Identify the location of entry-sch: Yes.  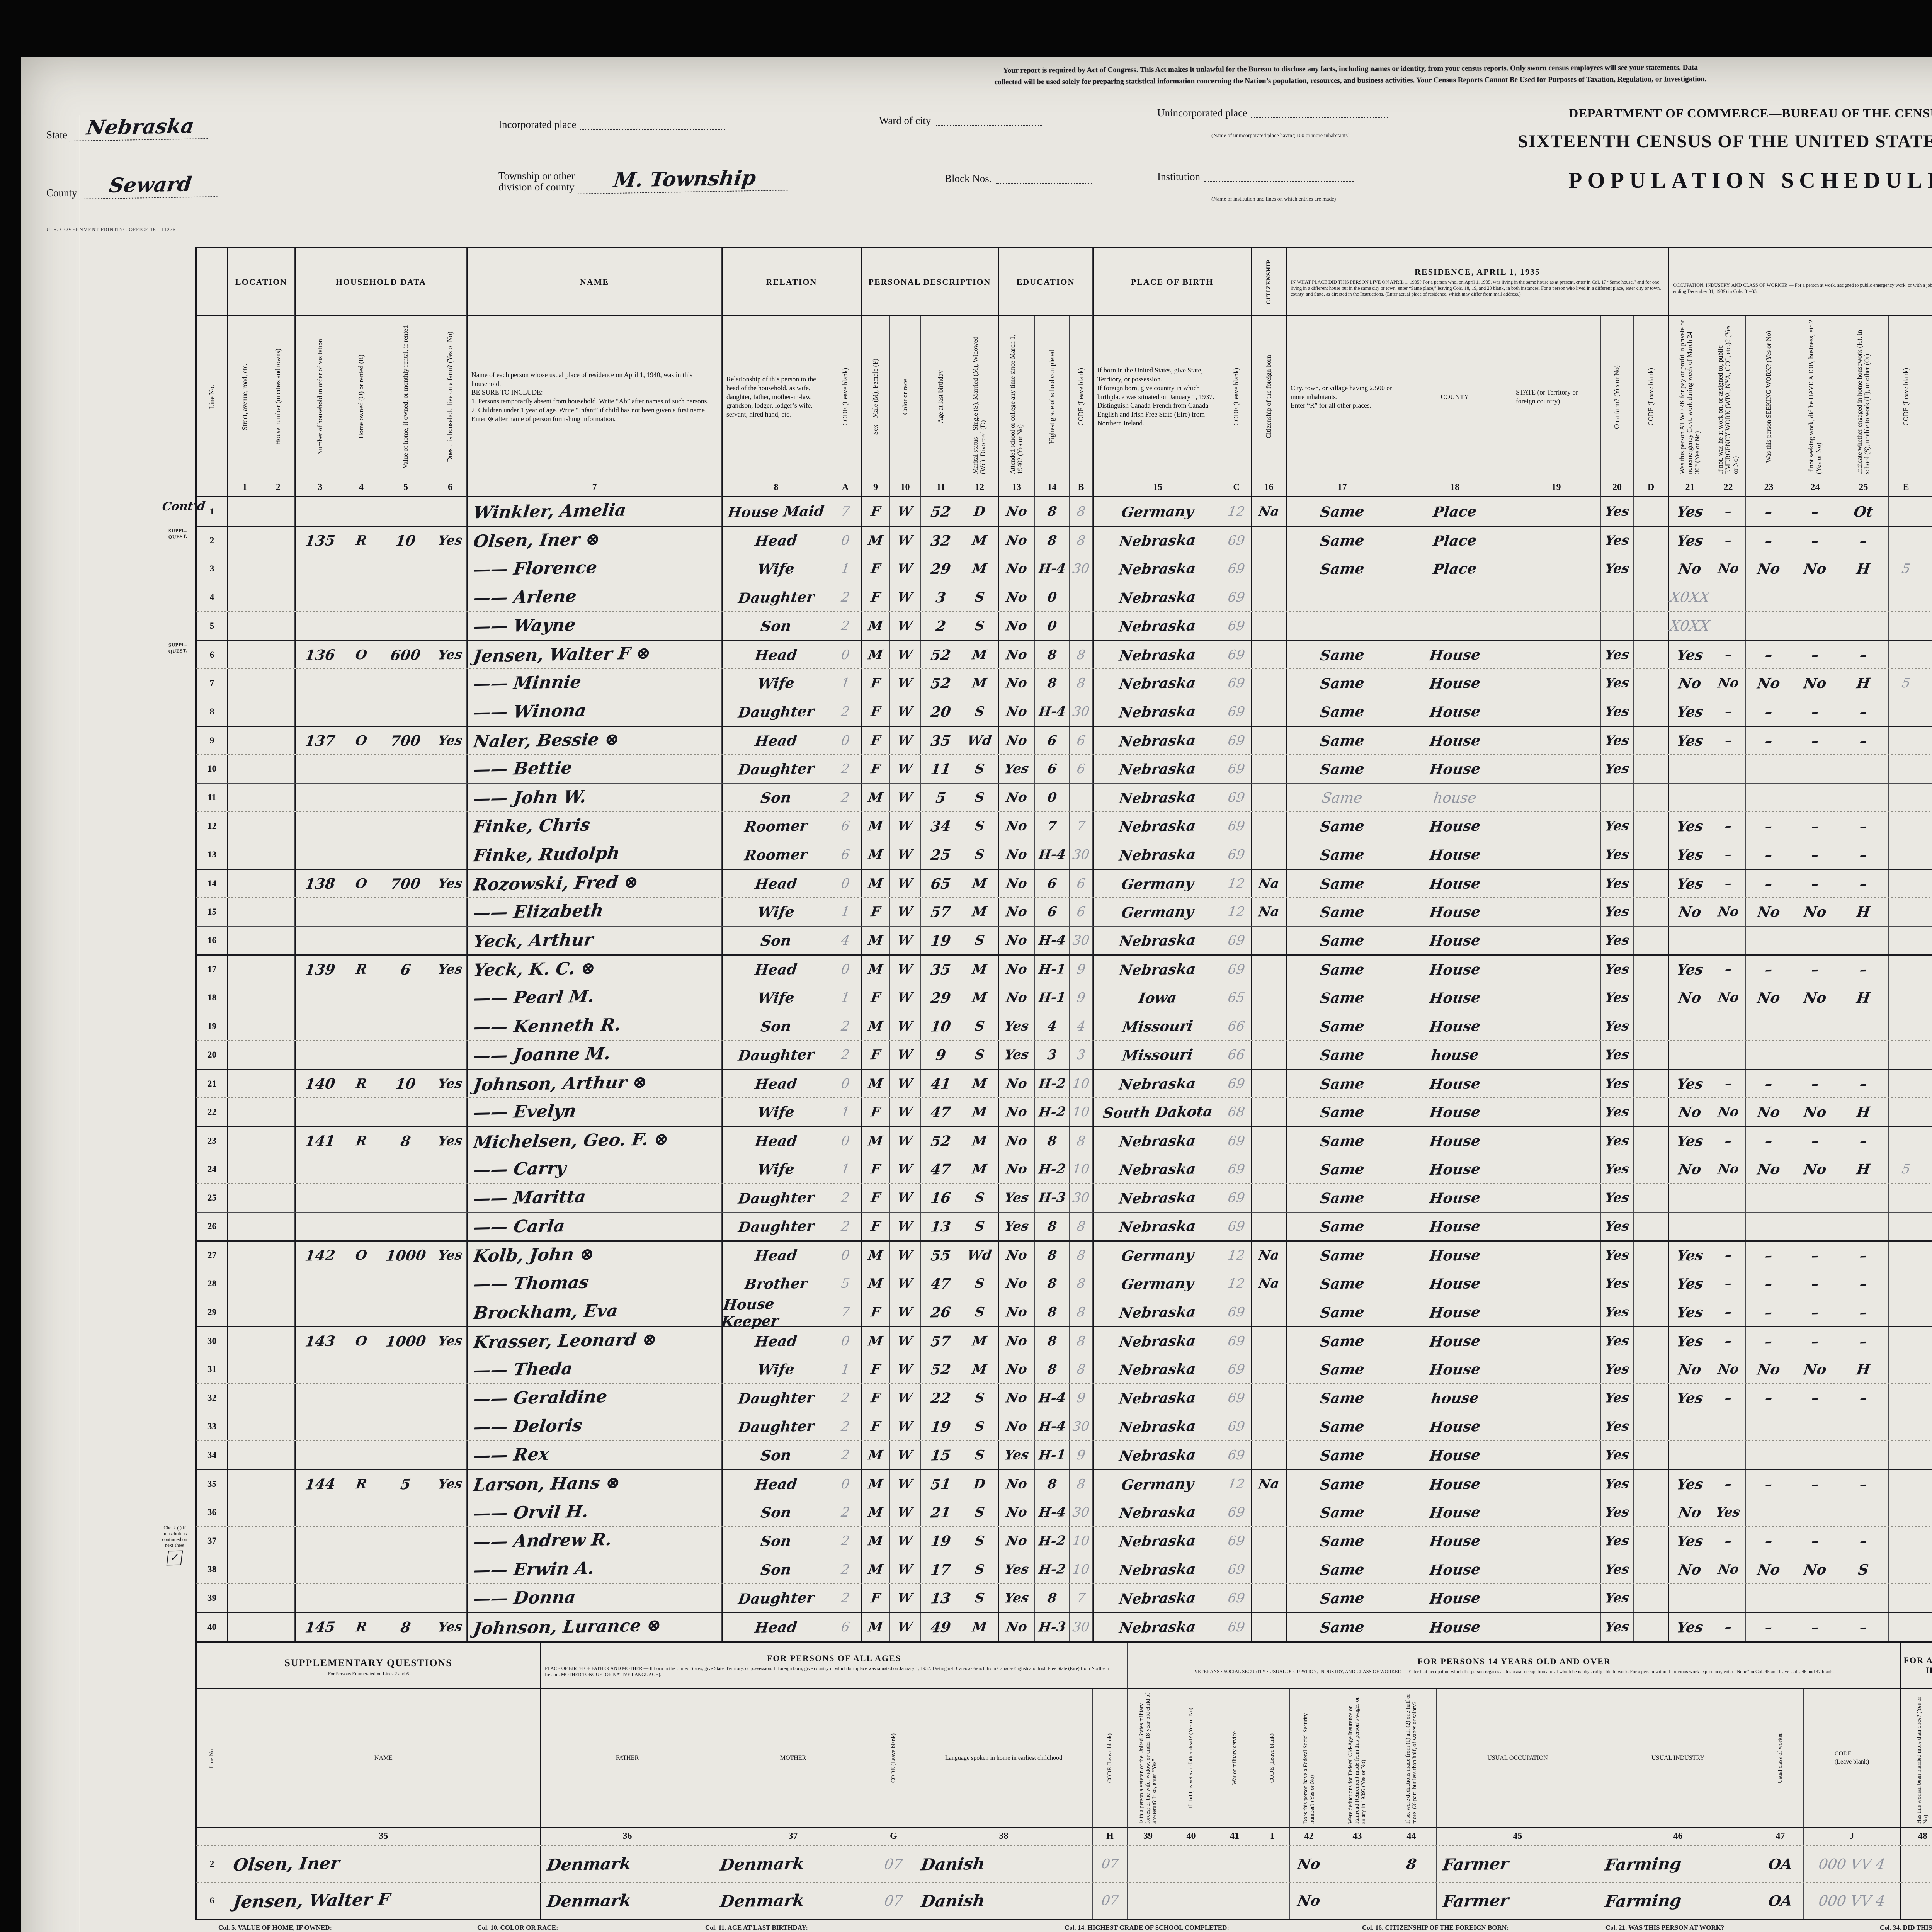
(1017, 769).